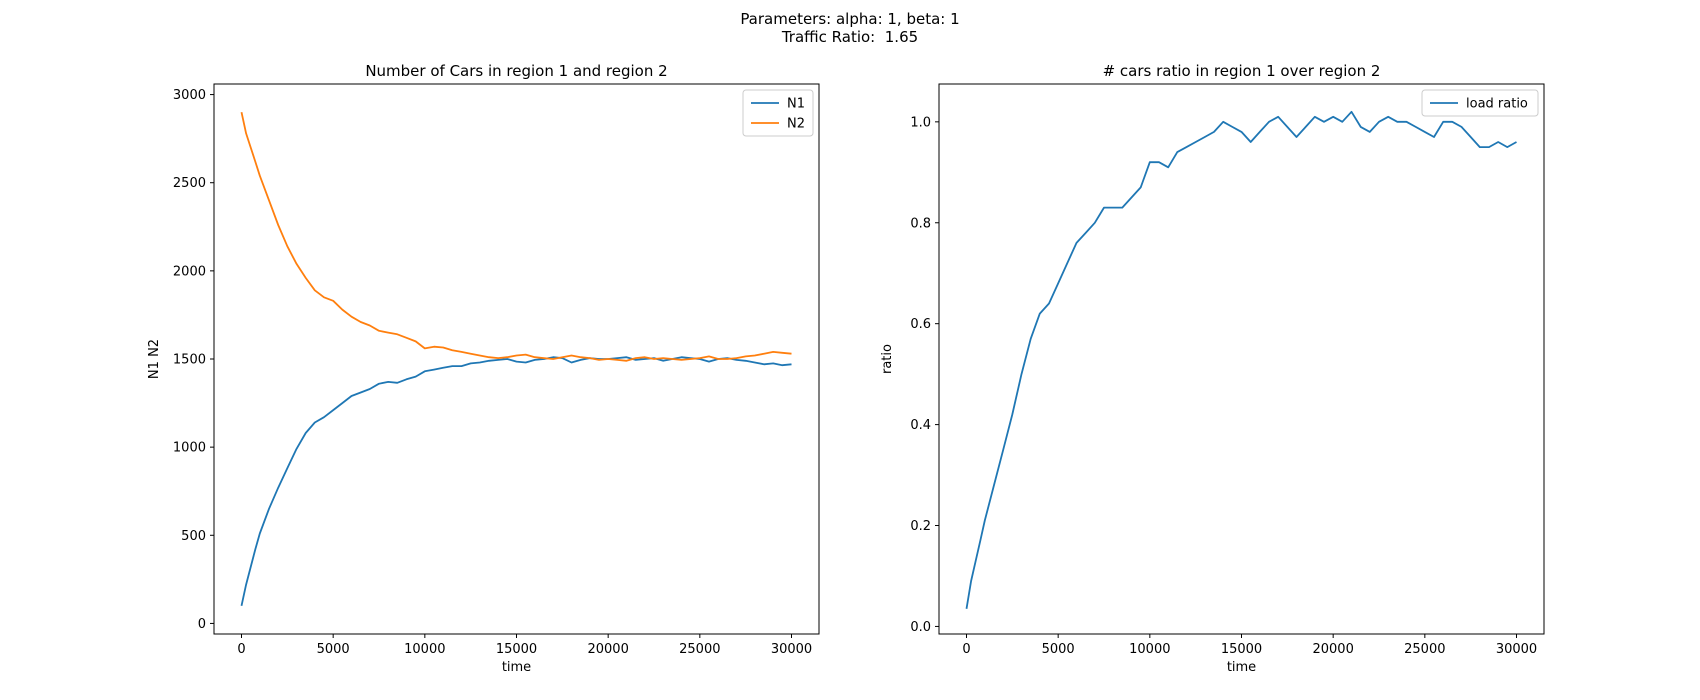  I want to click on legend-label: N1, so click(796, 104).